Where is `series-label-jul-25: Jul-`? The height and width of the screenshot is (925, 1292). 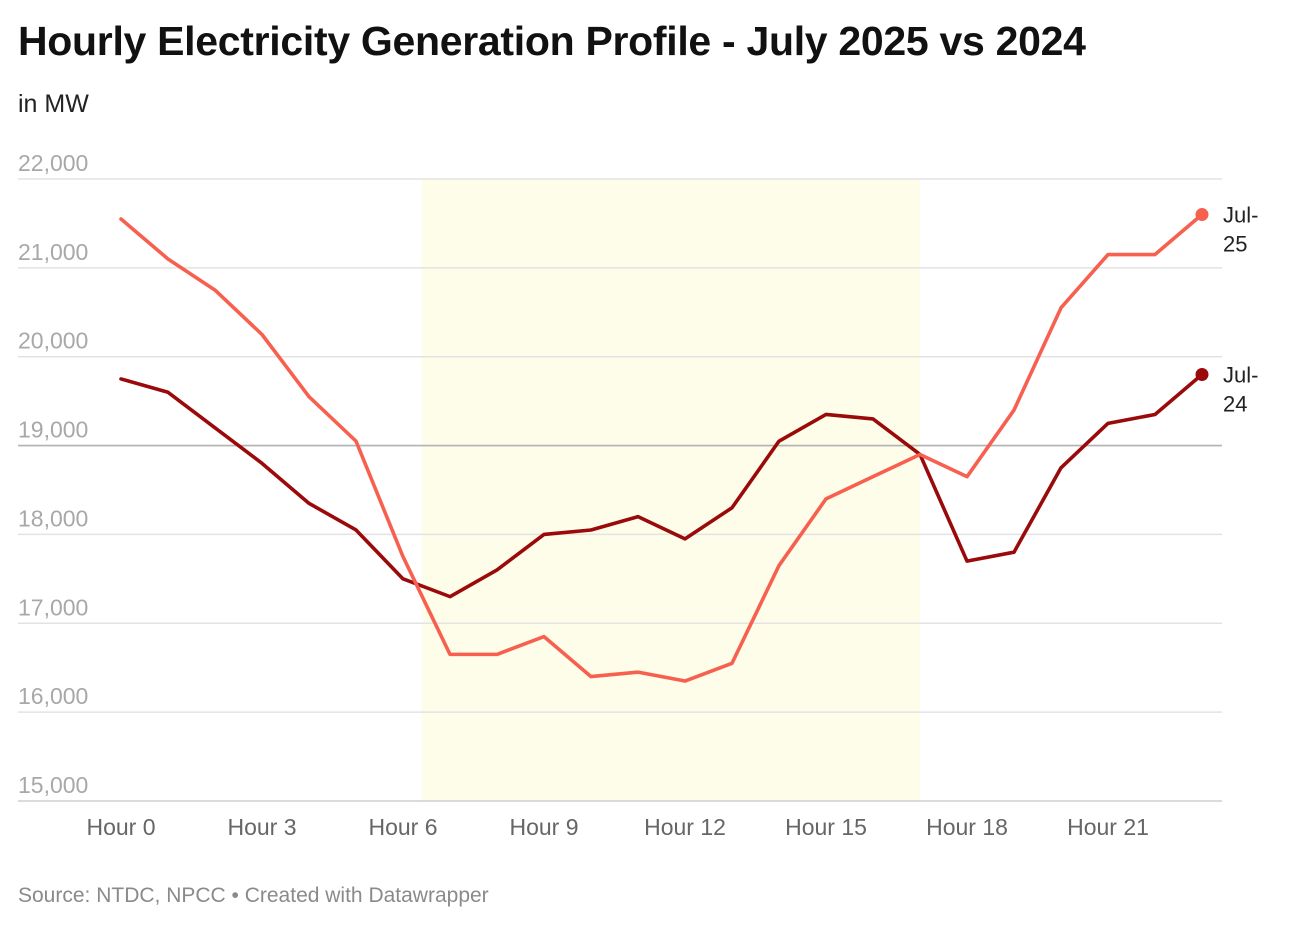 series-label-jul-25: Jul- is located at coordinates (1240, 215).